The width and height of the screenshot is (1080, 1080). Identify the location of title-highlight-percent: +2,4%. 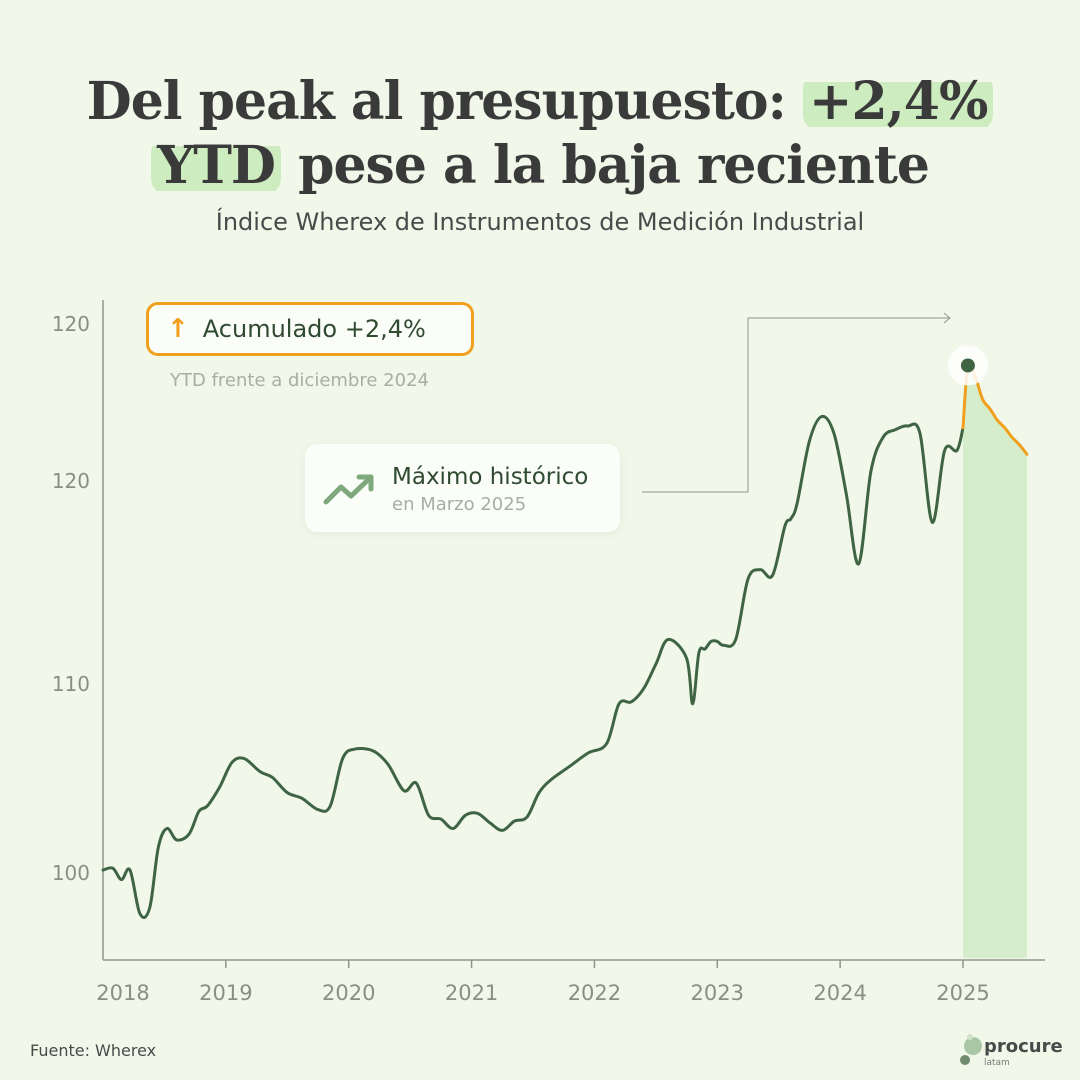
(898, 101).